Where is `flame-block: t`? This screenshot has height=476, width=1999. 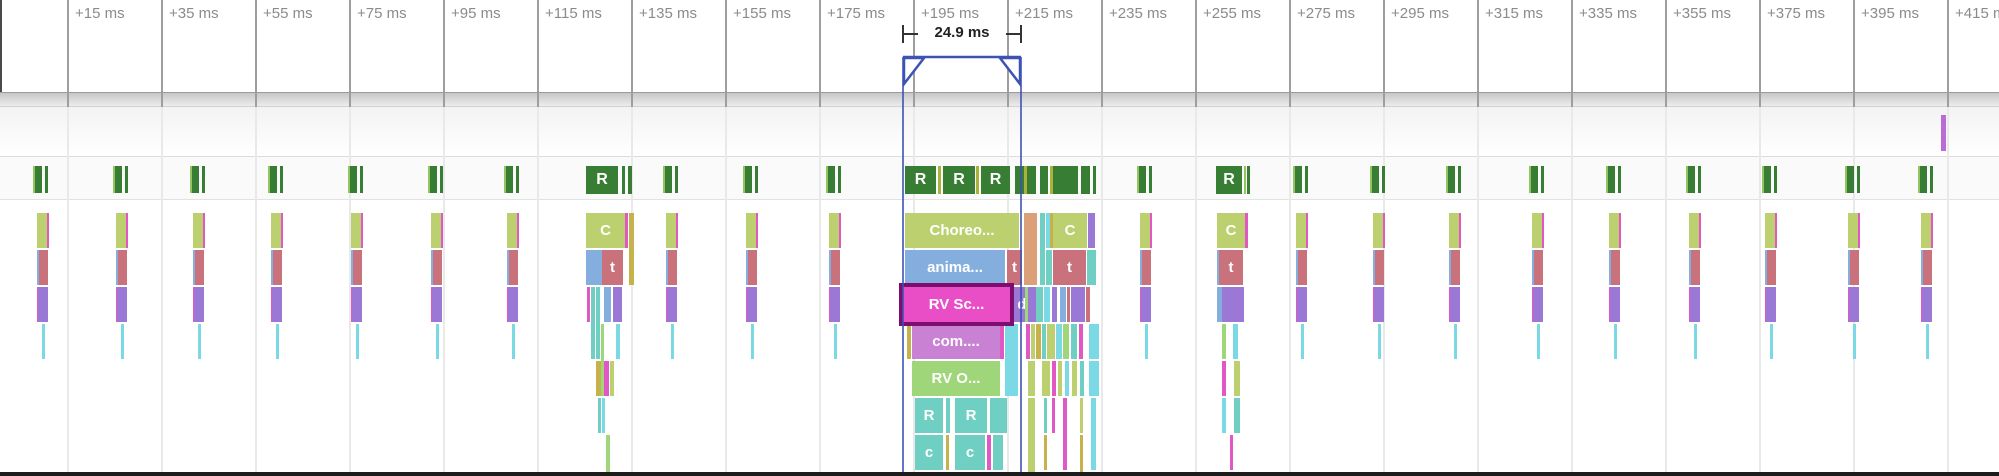 flame-block: t is located at coordinates (1231, 267).